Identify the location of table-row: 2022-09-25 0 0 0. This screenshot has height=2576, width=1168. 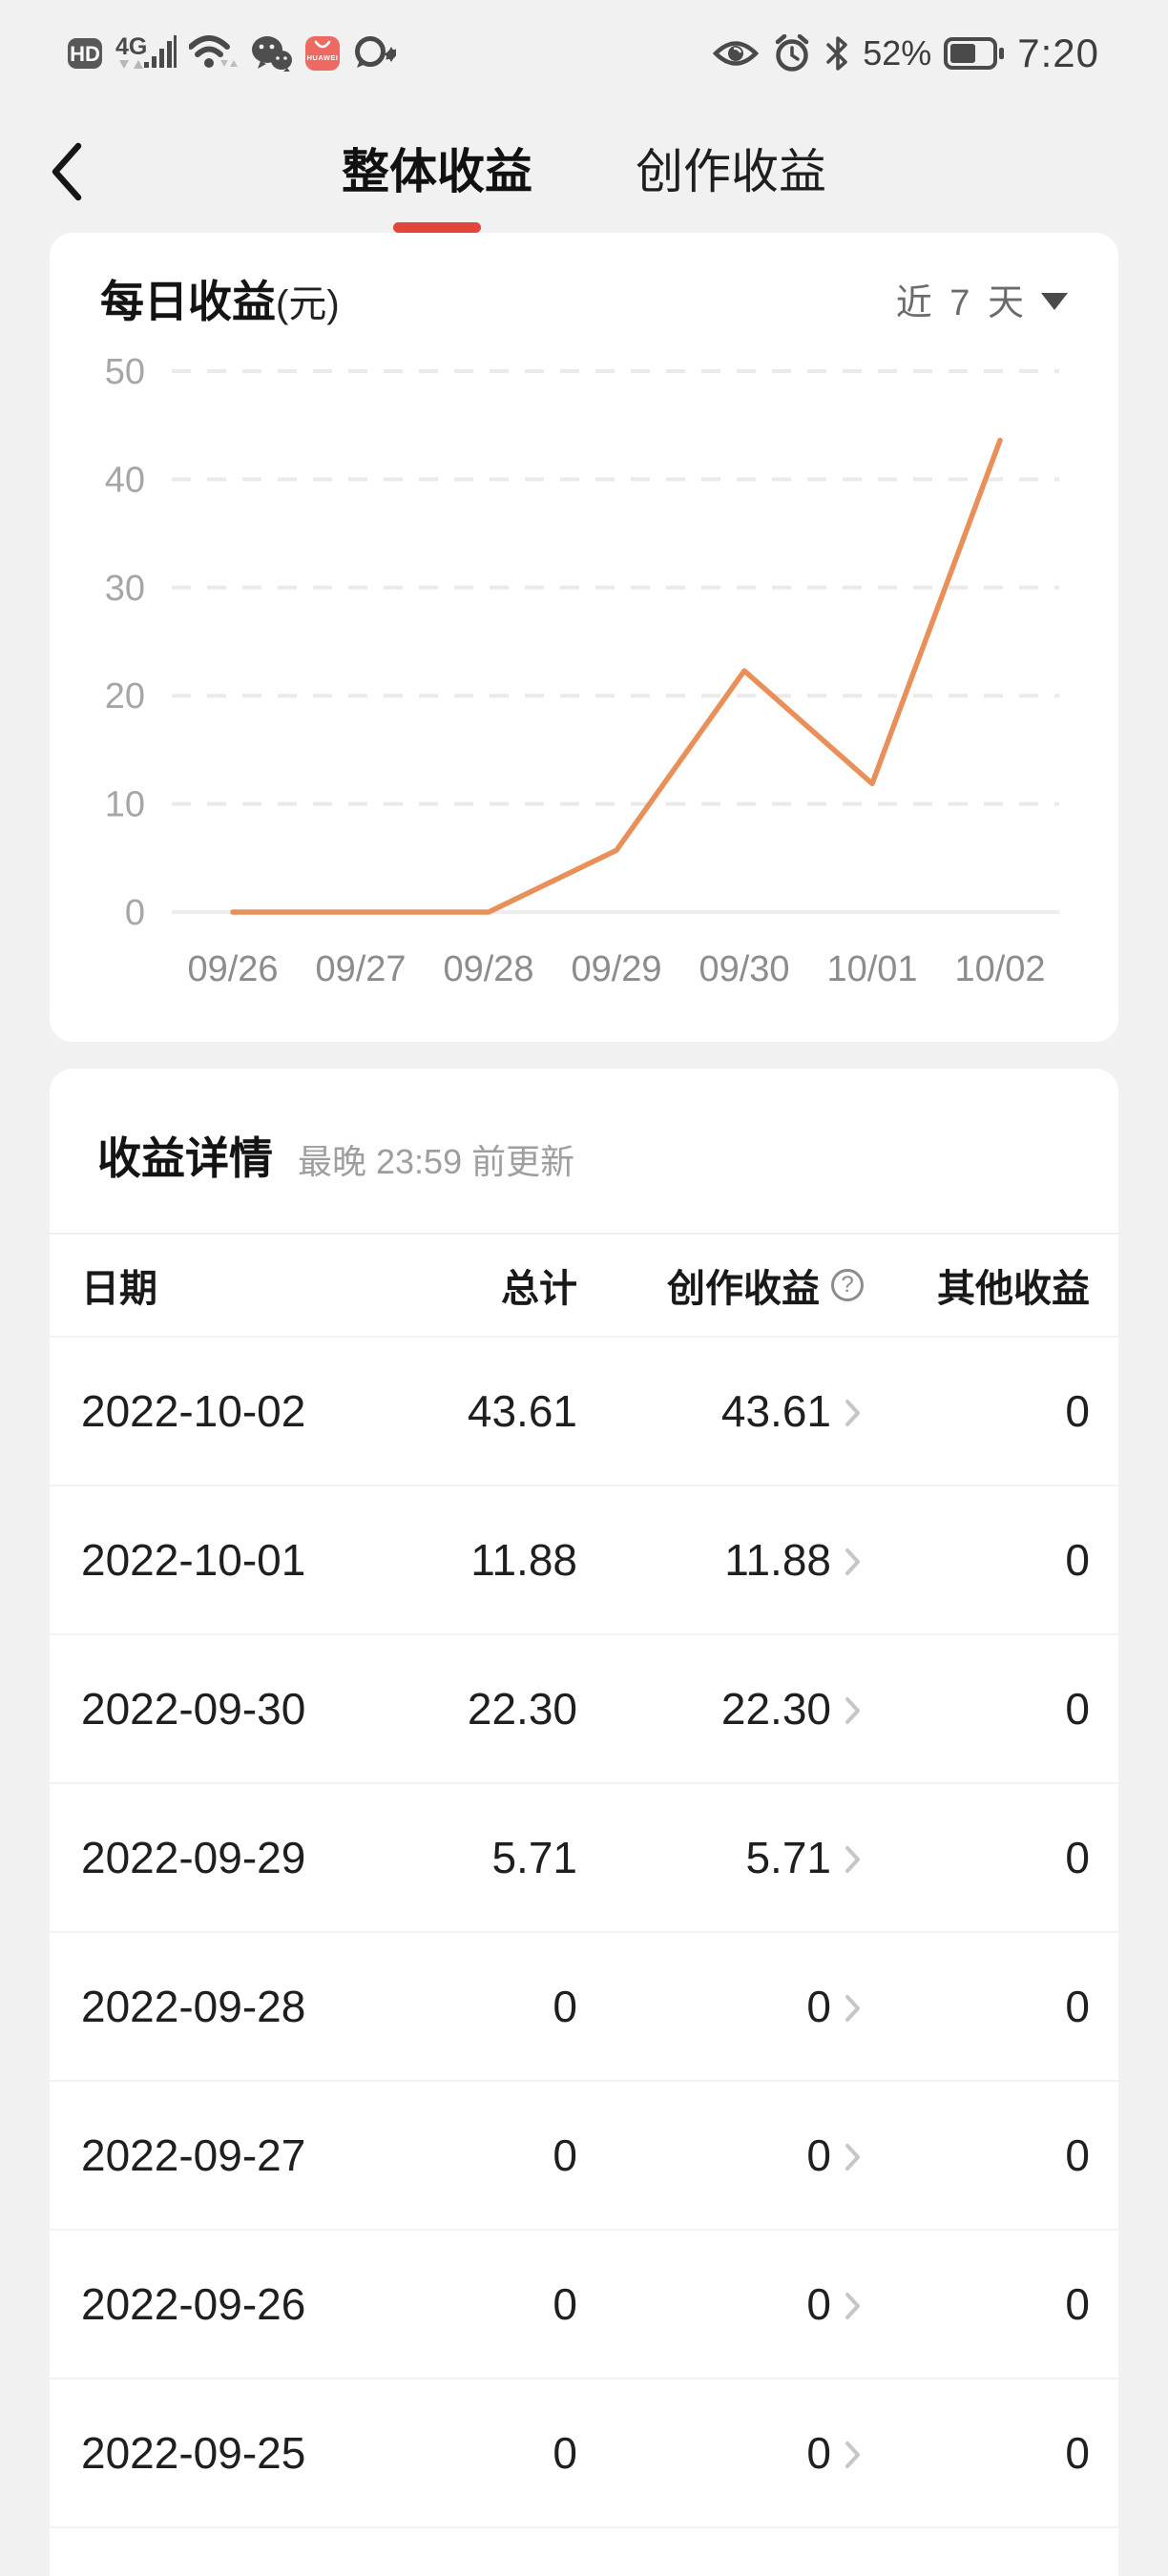
(584, 2453).